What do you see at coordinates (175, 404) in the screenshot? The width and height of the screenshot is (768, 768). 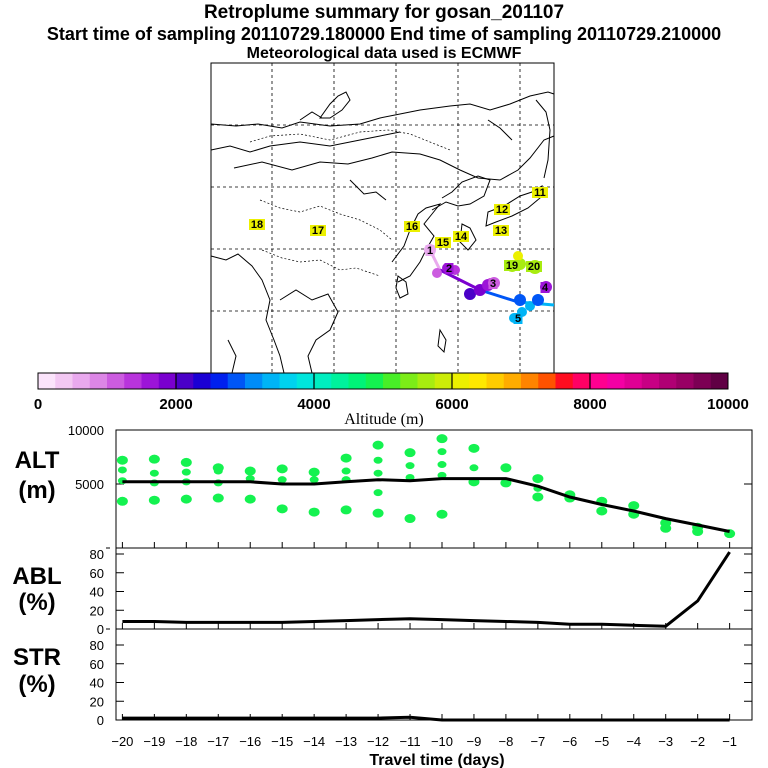 I see `colorbar-tick-label: 2000` at bounding box center [175, 404].